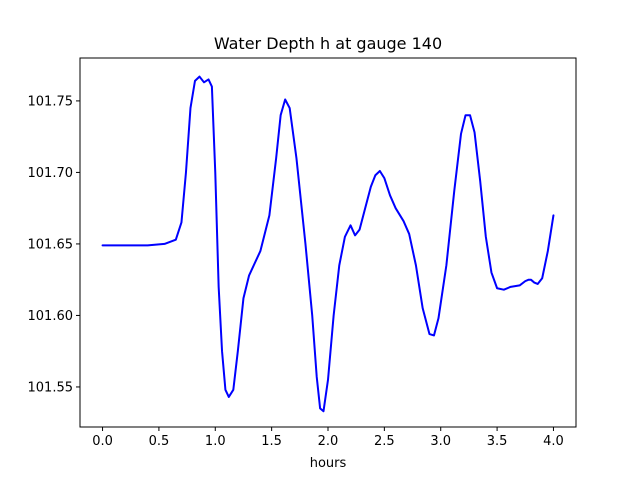 This screenshot has height=480, width=640. What do you see at coordinates (497, 441) in the screenshot?
I see `x-tick-label: 3.5` at bounding box center [497, 441].